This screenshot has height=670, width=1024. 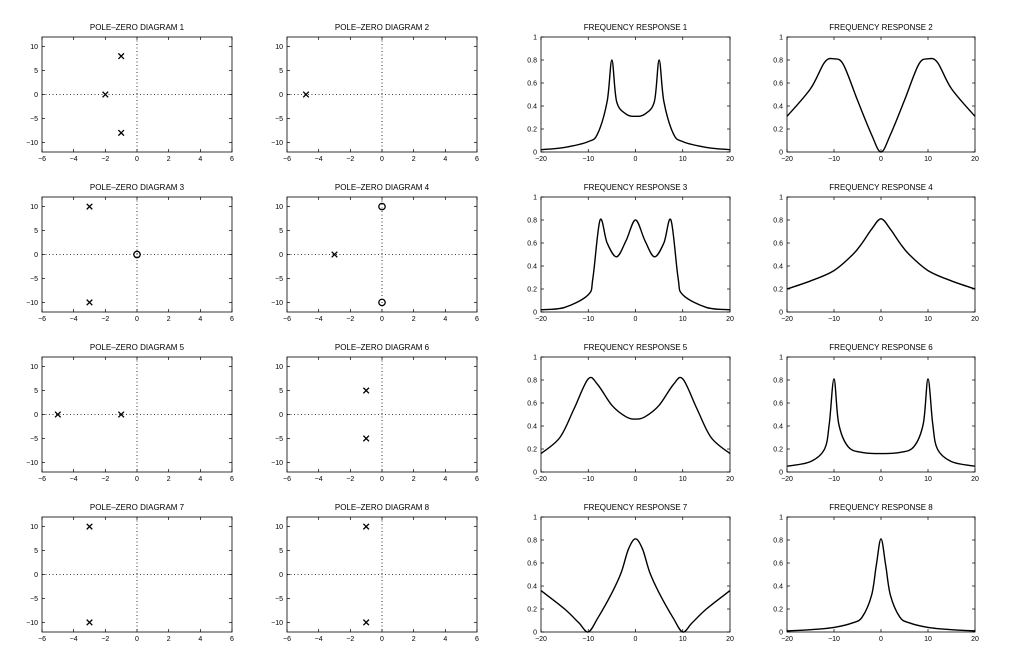 What do you see at coordinates (375, 573) in the screenshot?
I see `panel-pz8: POLE–ZERO DIAGRAM 8 −6 −4 −2 0 2 4 6 10 5 0 −5 −10` at bounding box center [375, 573].